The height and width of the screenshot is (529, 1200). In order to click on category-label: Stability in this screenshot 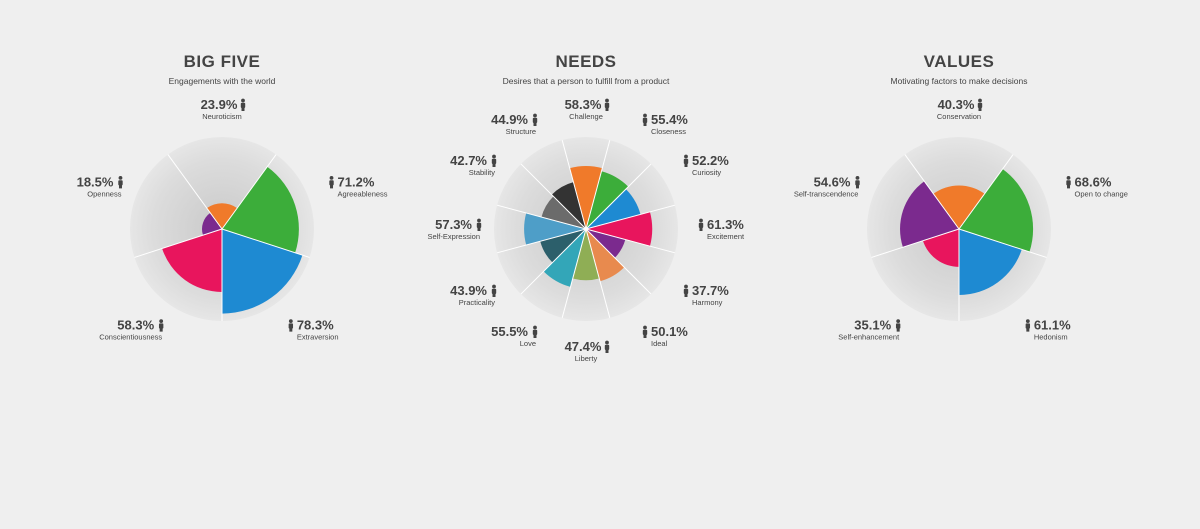, I will do `click(482, 172)`.